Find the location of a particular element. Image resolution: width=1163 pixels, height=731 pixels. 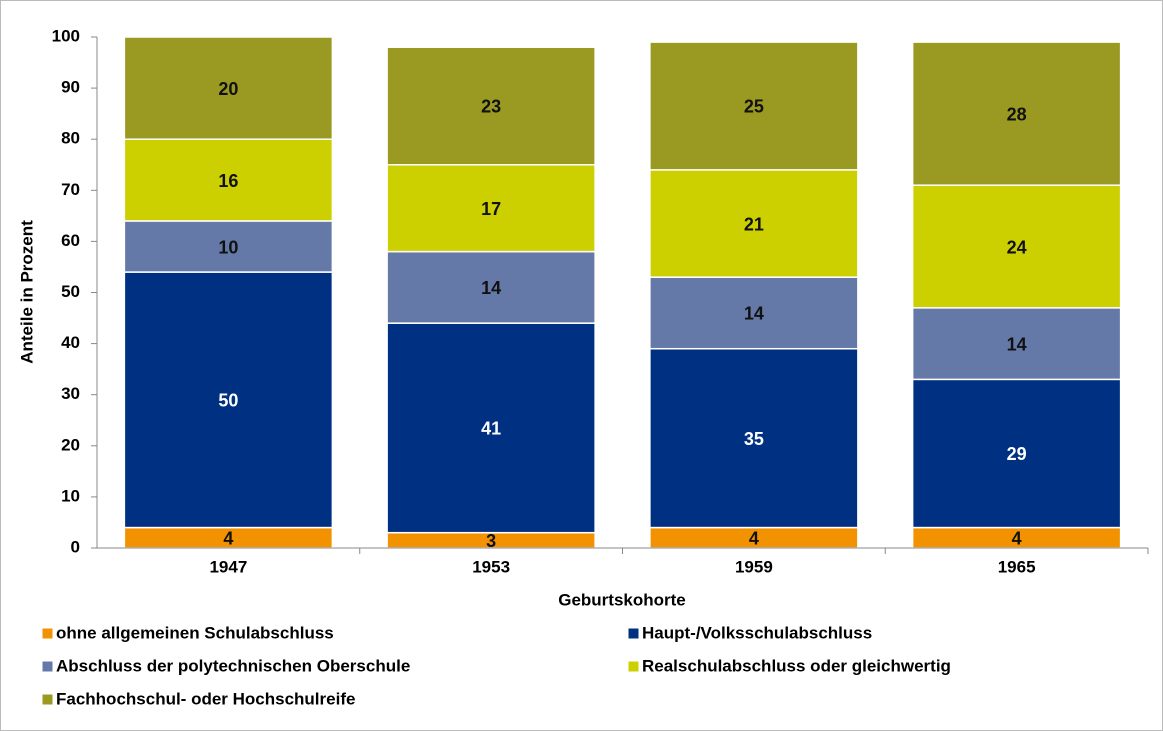

data-label: 25 is located at coordinates (754, 107).